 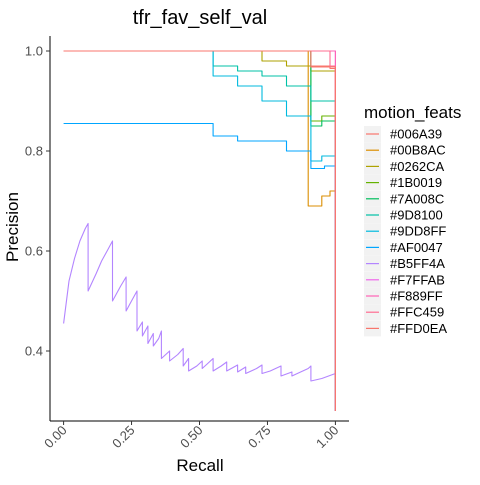 I want to click on y-tick-label: 0.8, so click(x=34, y=151).